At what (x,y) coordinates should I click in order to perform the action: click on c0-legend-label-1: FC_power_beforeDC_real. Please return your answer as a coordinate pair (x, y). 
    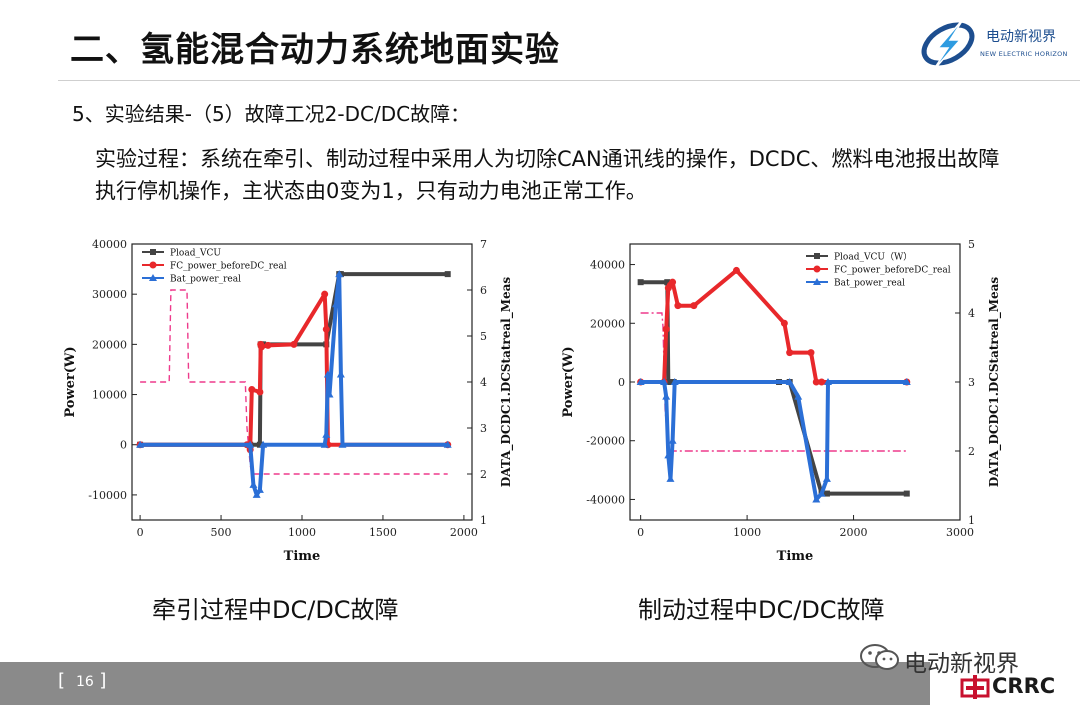
    Looking at the image, I should click on (228, 267).